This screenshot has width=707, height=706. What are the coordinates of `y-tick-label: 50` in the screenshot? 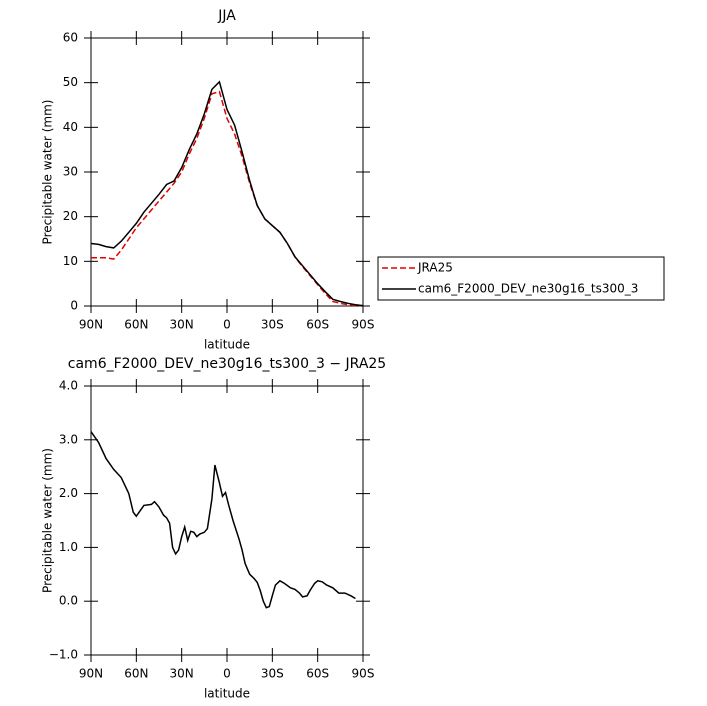 It's located at (70, 82).